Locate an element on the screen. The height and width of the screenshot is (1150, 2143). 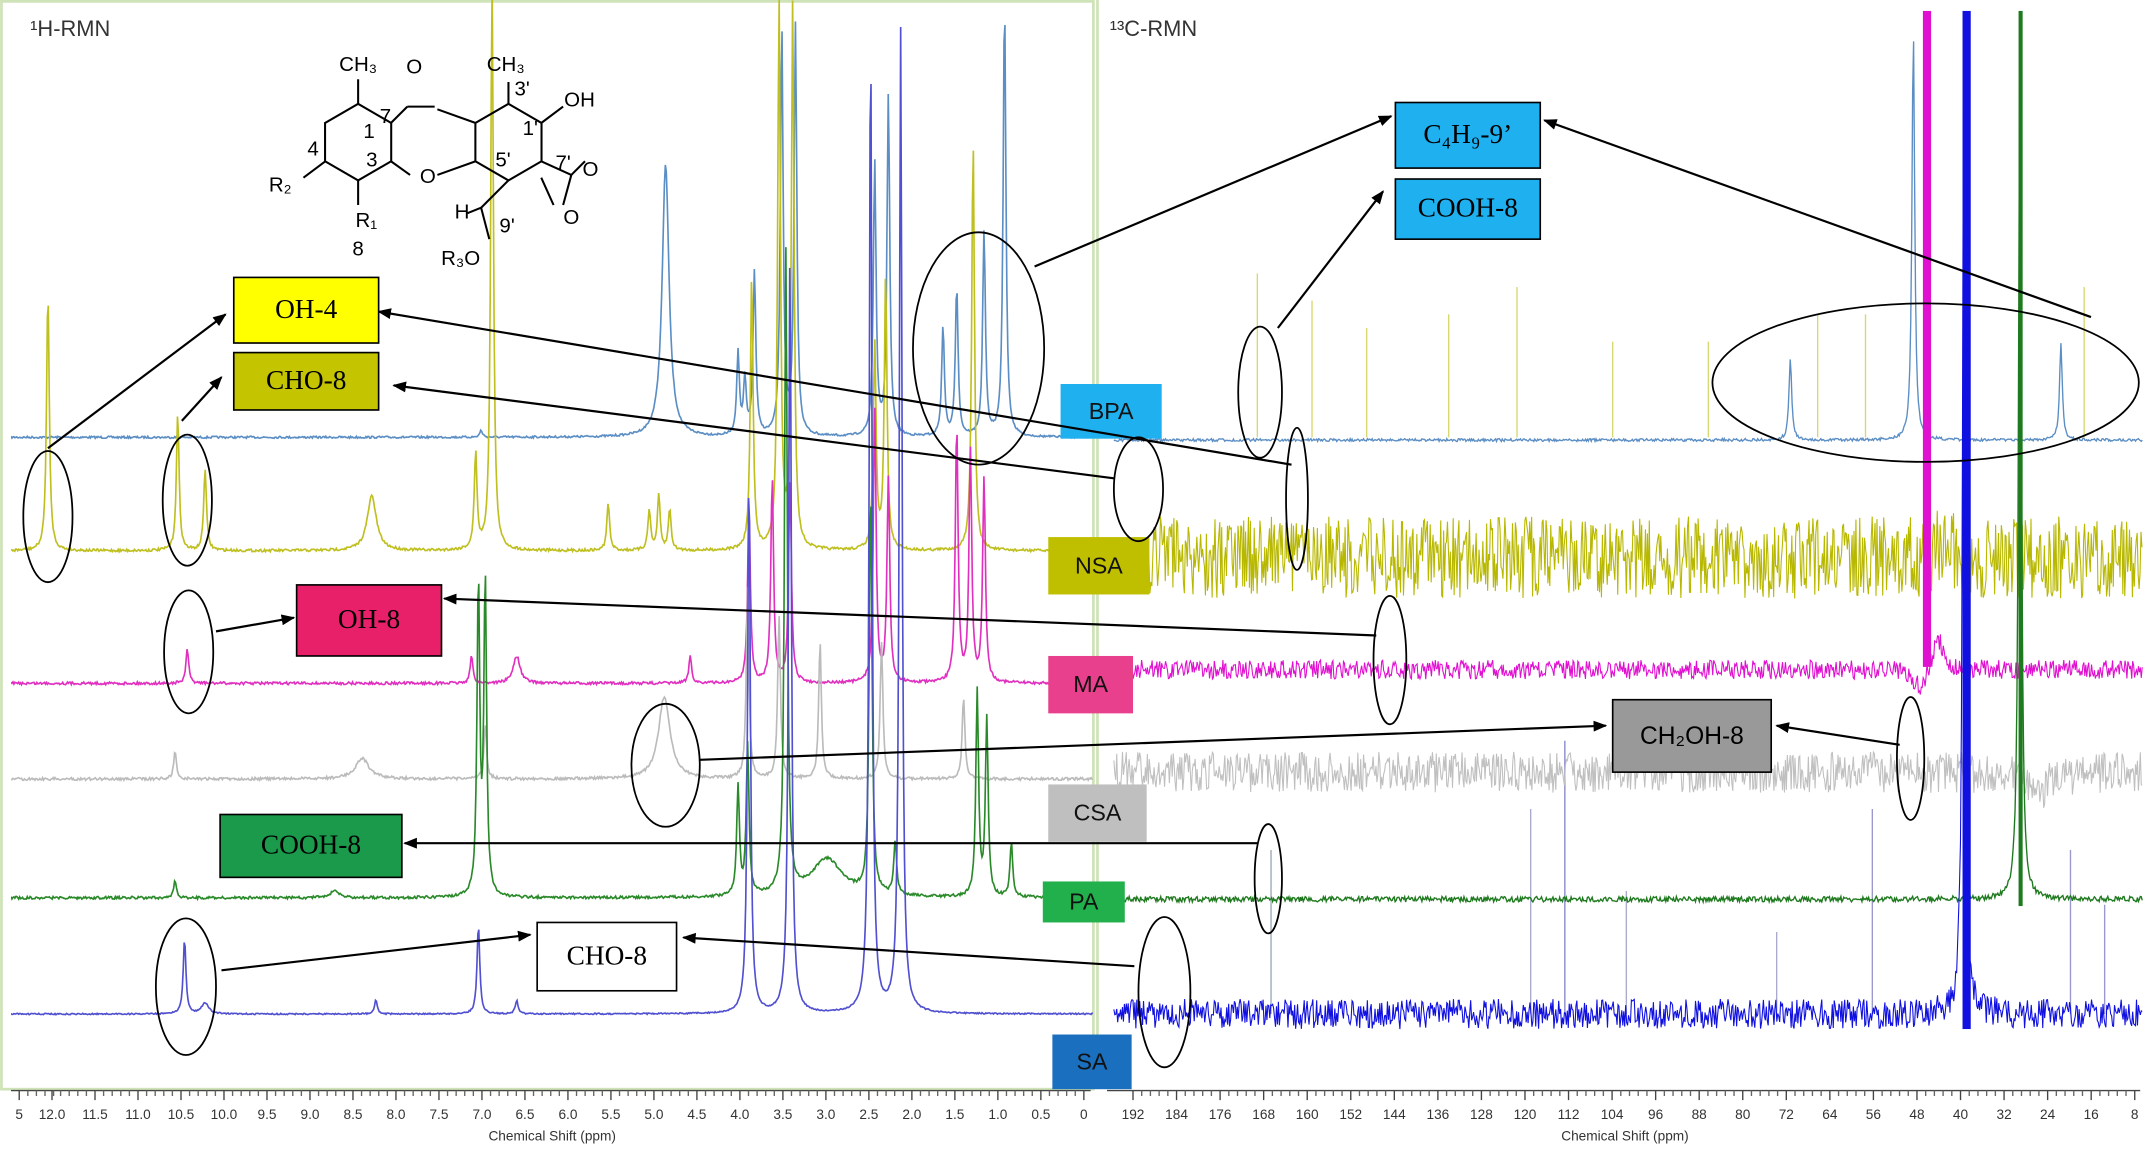
x-tick-label: 56 is located at coordinates (1873, 1114).